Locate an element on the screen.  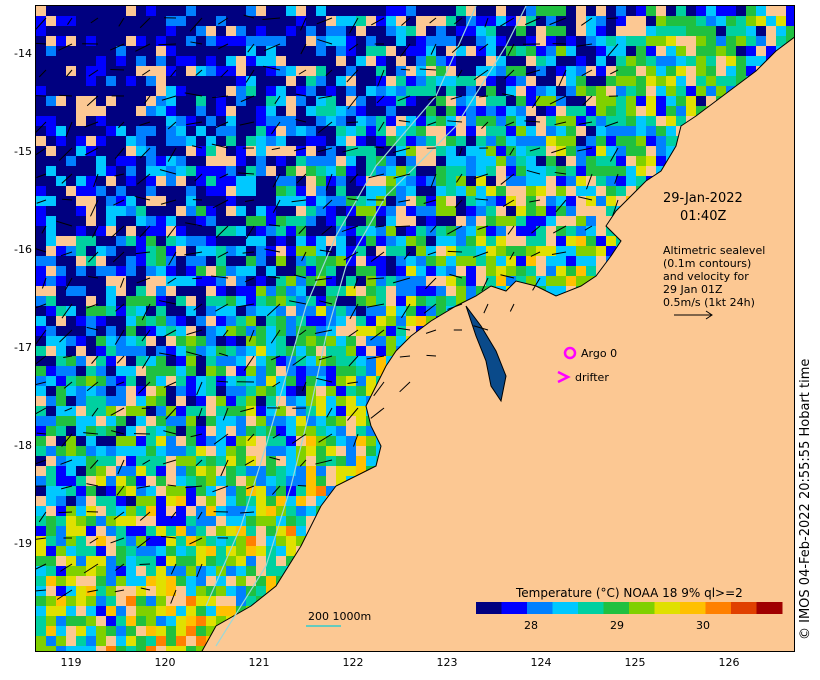
altimetry-line-1: Altimetric sealevel is located at coordinates (714, 250).